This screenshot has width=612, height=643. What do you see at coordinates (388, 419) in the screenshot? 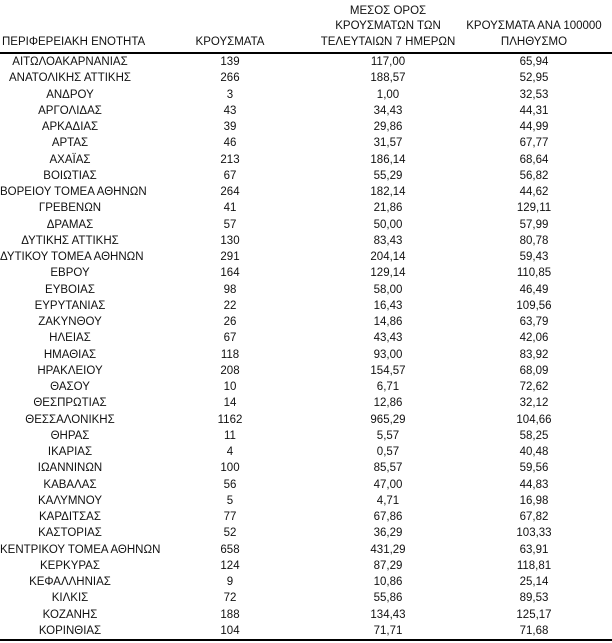
I see `avg7-cell: 965,29` at bounding box center [388, 419].